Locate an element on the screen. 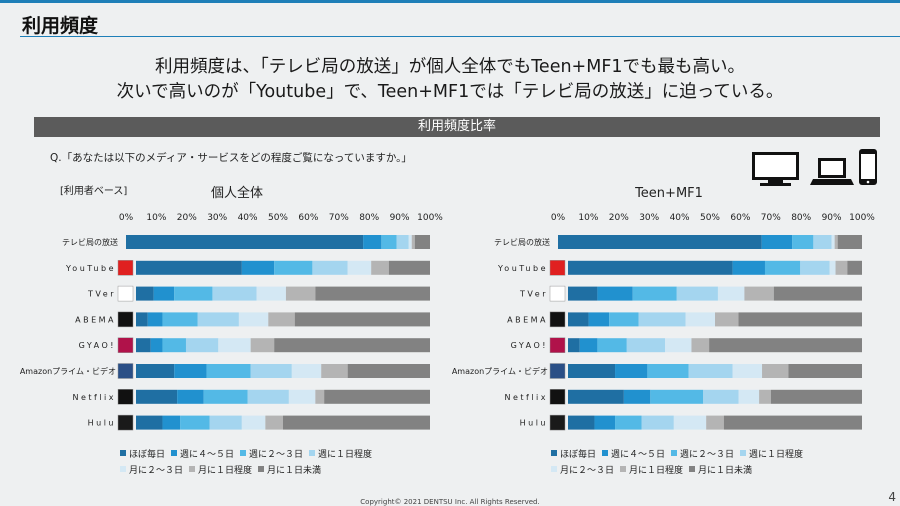 The image size is (900, 506). legend-label: 週に２～３日 is located at coordinates (276, 455).